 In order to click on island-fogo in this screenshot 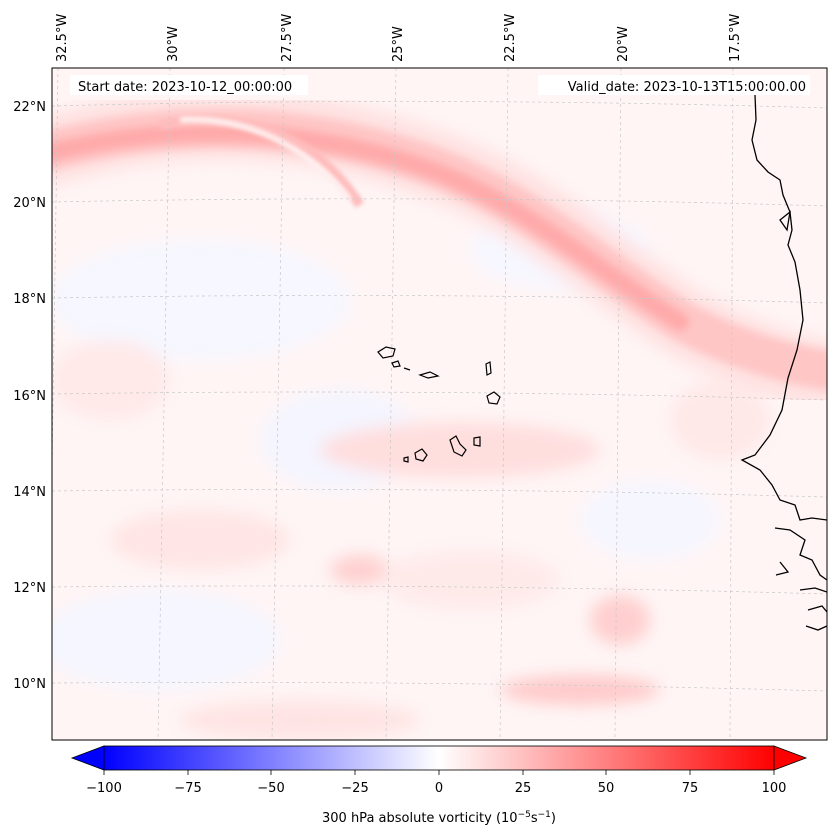, I will do `click(421, 455)`.